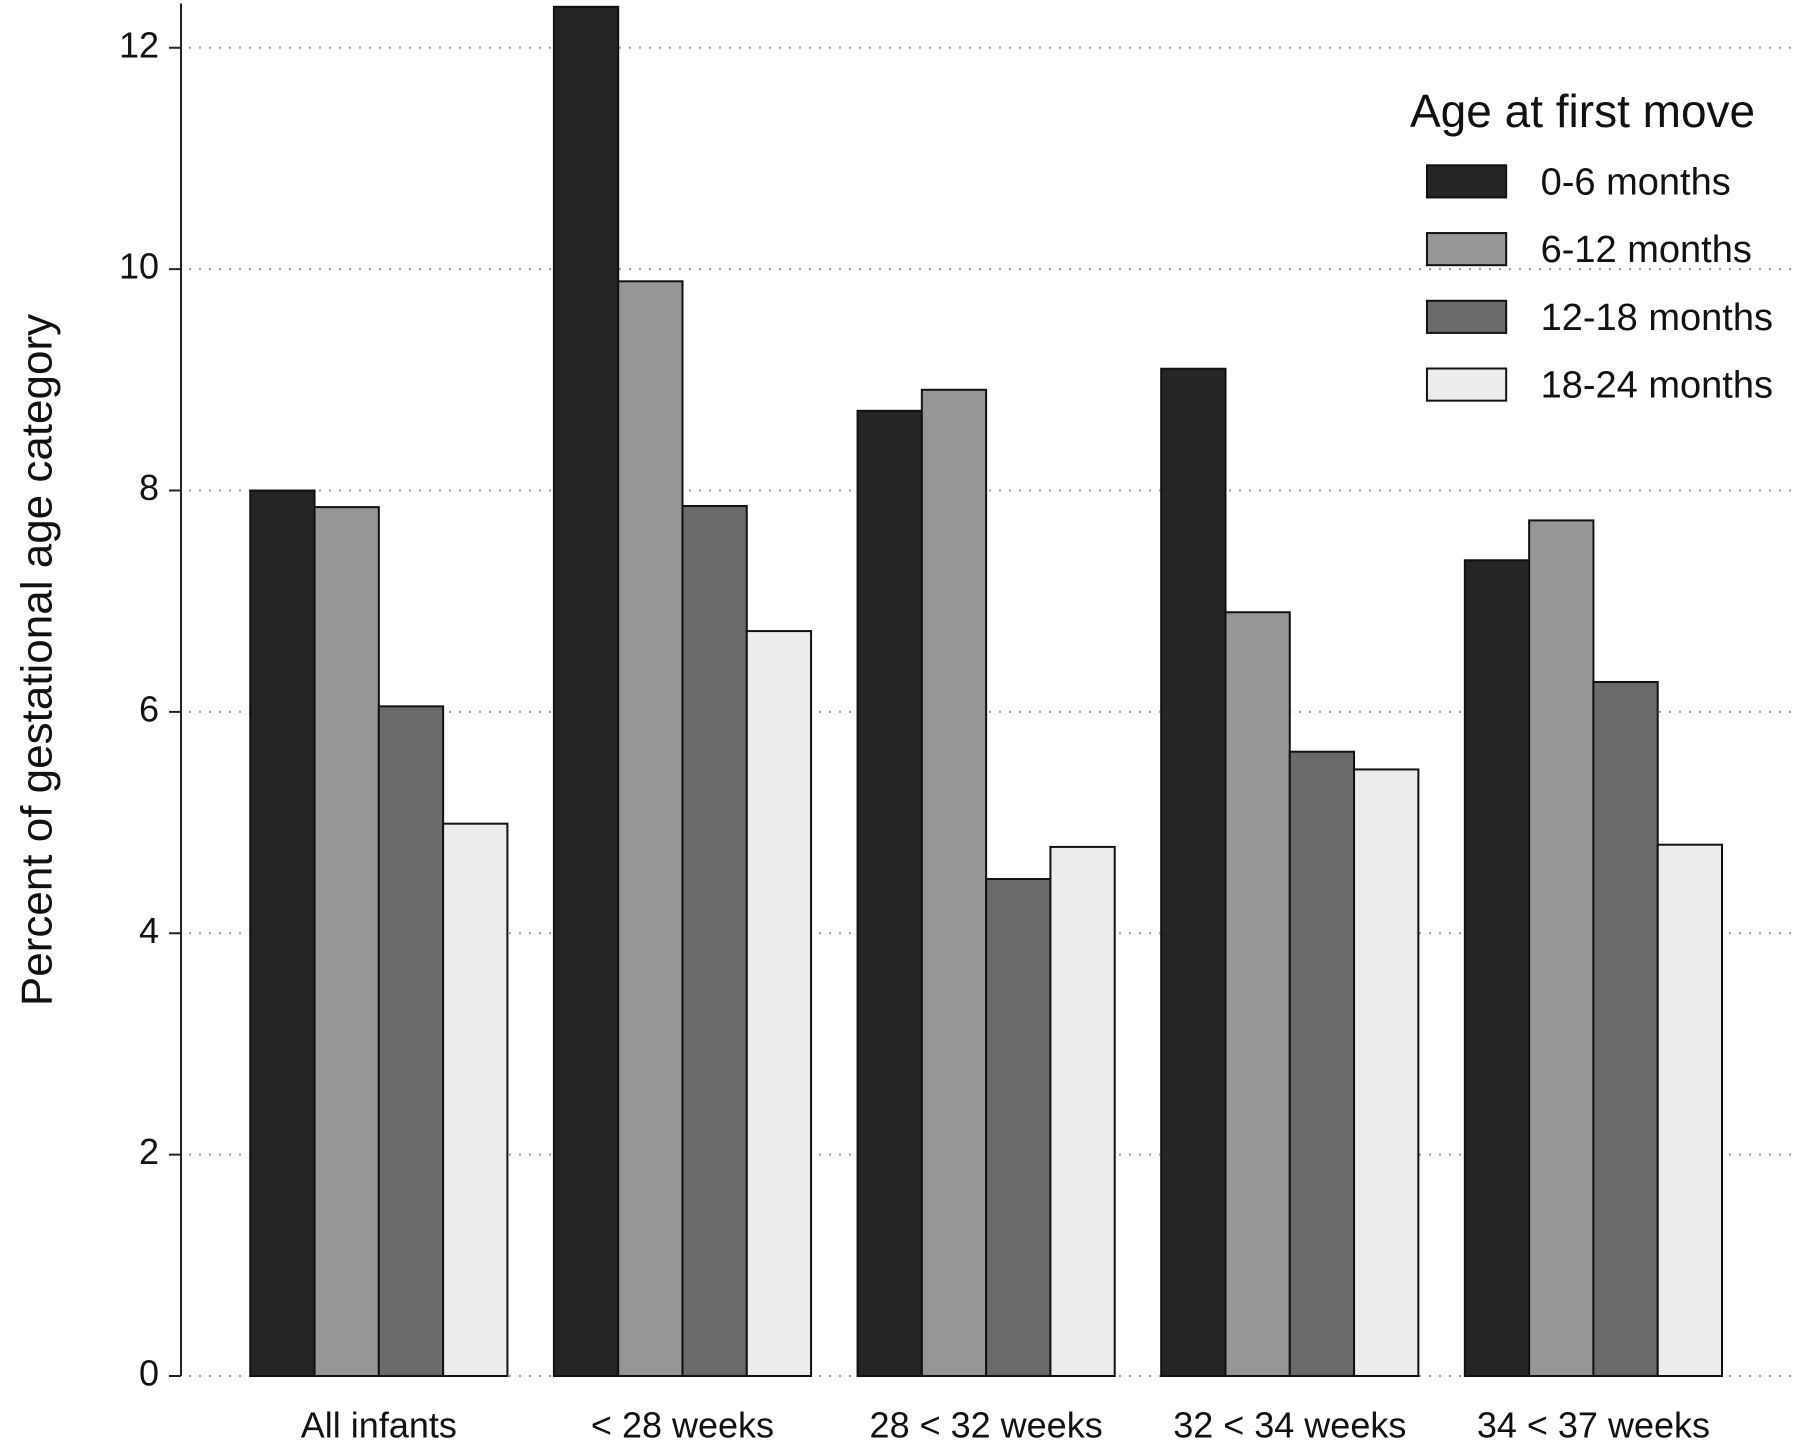 The height and width of the screenshot is (1455, 1800). I want to click on y-tick-label: 10, so click(139, 266).